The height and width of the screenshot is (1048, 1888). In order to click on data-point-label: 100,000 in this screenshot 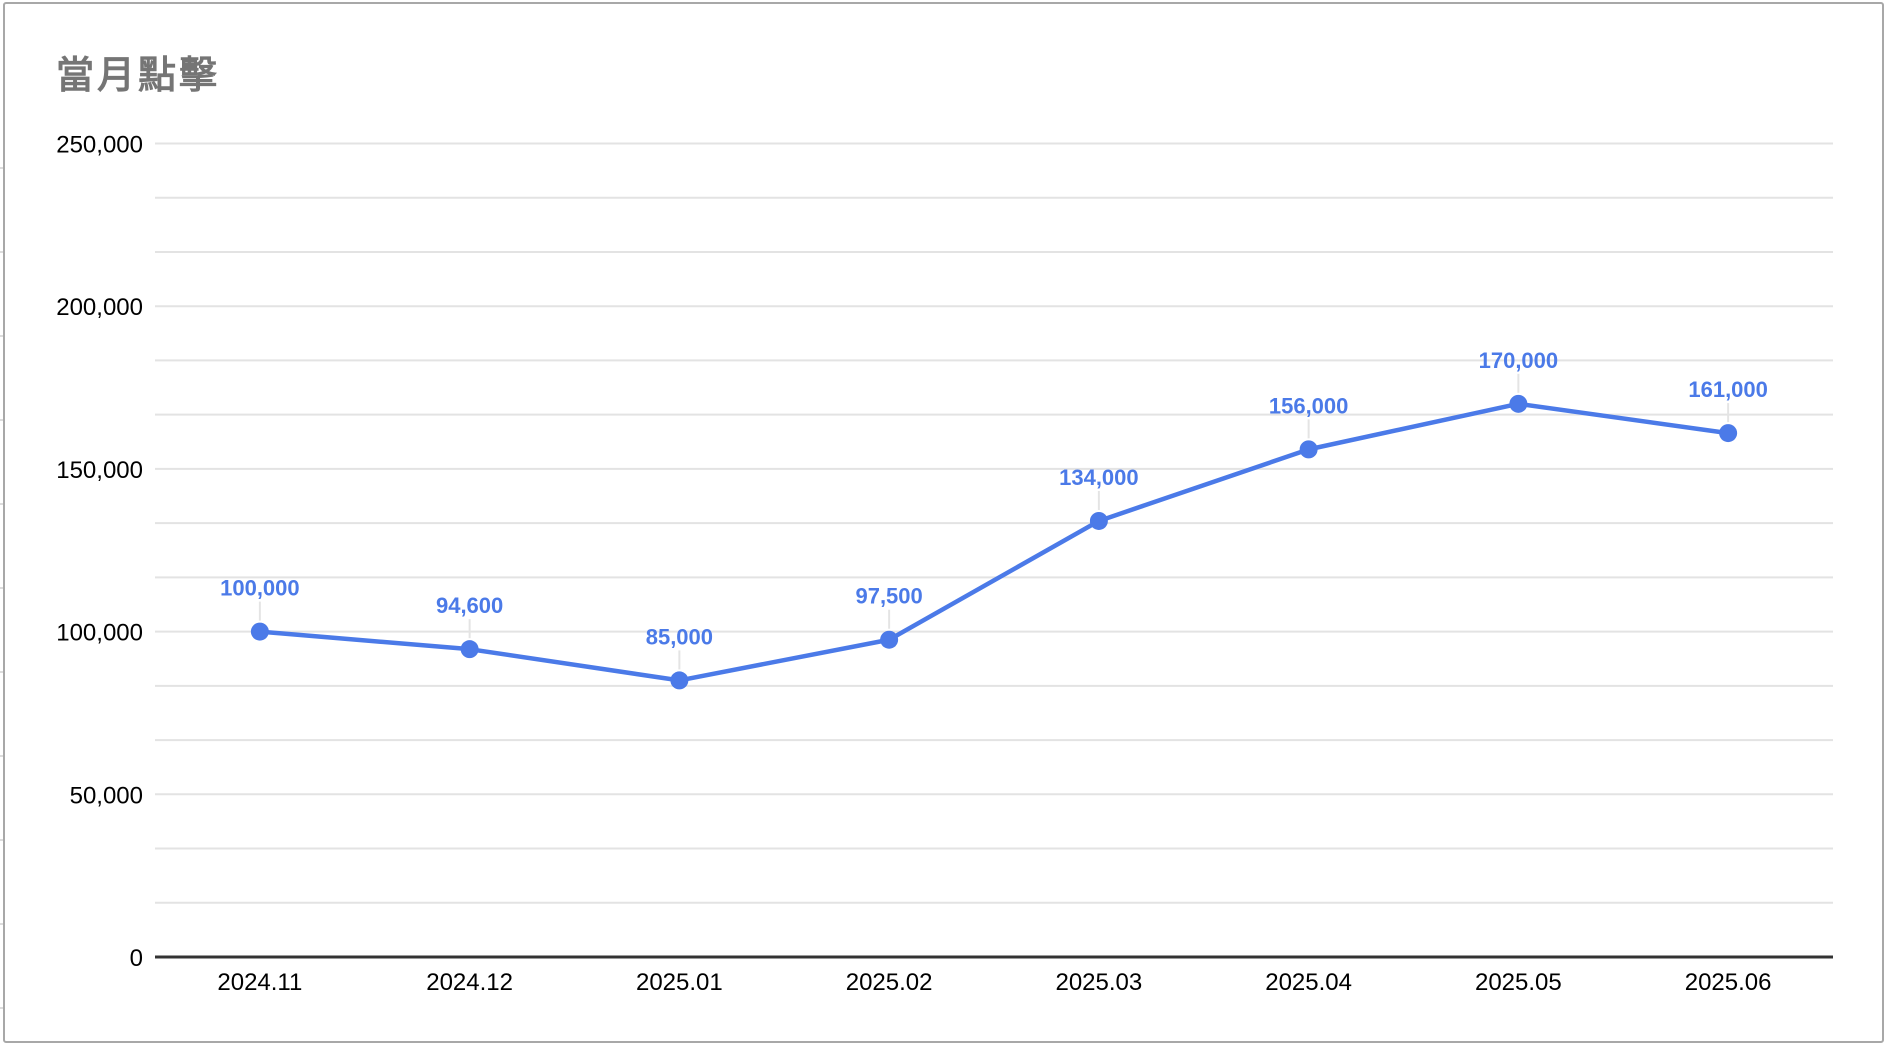, I will do `click(260, 588)`.